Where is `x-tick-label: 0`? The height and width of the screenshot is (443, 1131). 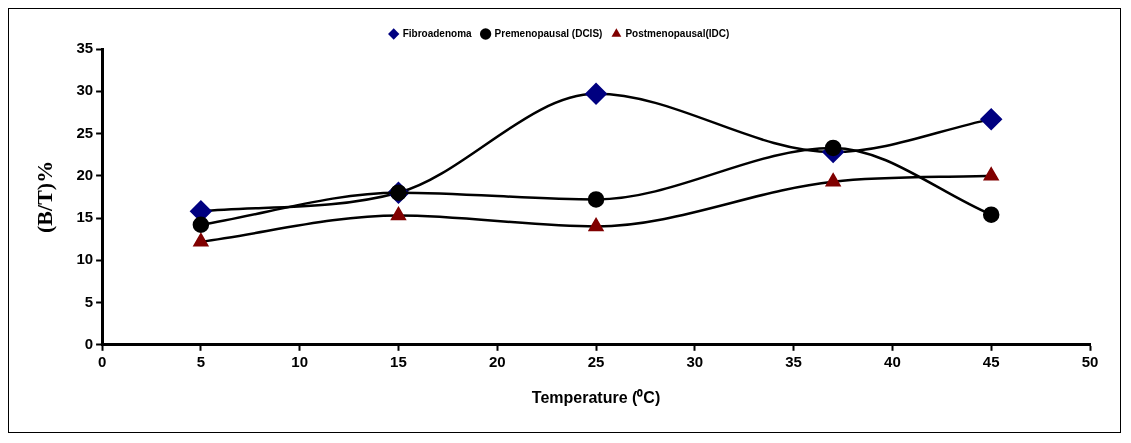
x-tick-label: 0 is located at coordinates (102, 361).